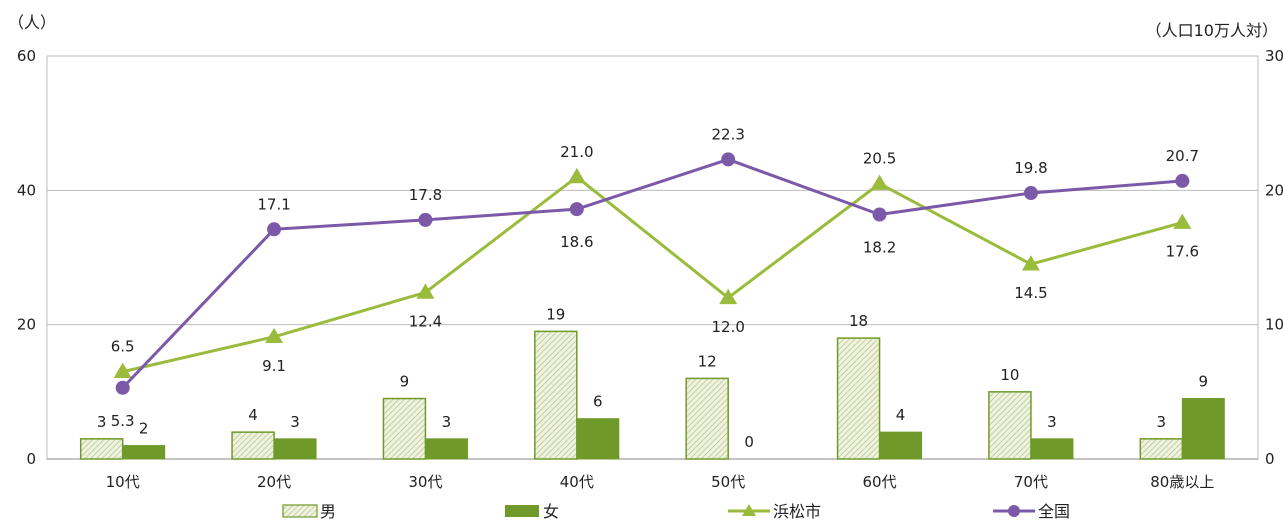 The image size is (1283, 524). What do you see at coordinates (425, 321) in the screenshot?
I see `hamamatsu-label: 12.4` at bounding box center [425, 321].